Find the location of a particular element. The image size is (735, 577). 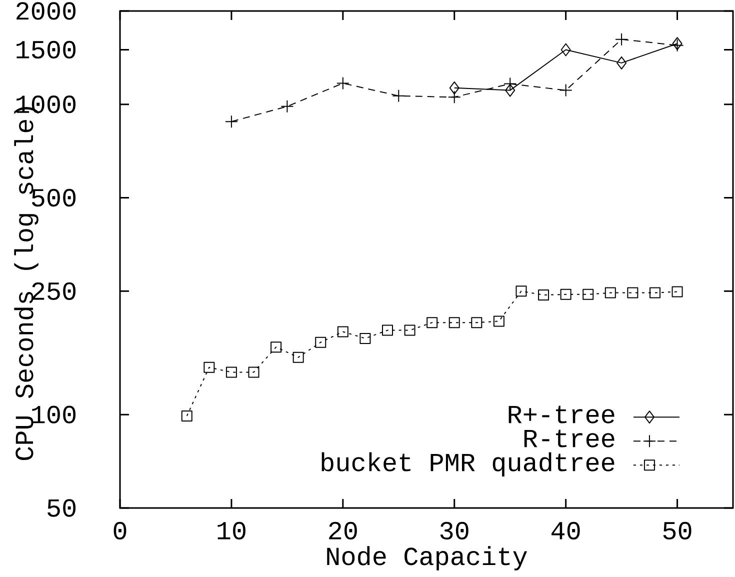

legend-label: R+-tree is located at coordinates (561, 415).